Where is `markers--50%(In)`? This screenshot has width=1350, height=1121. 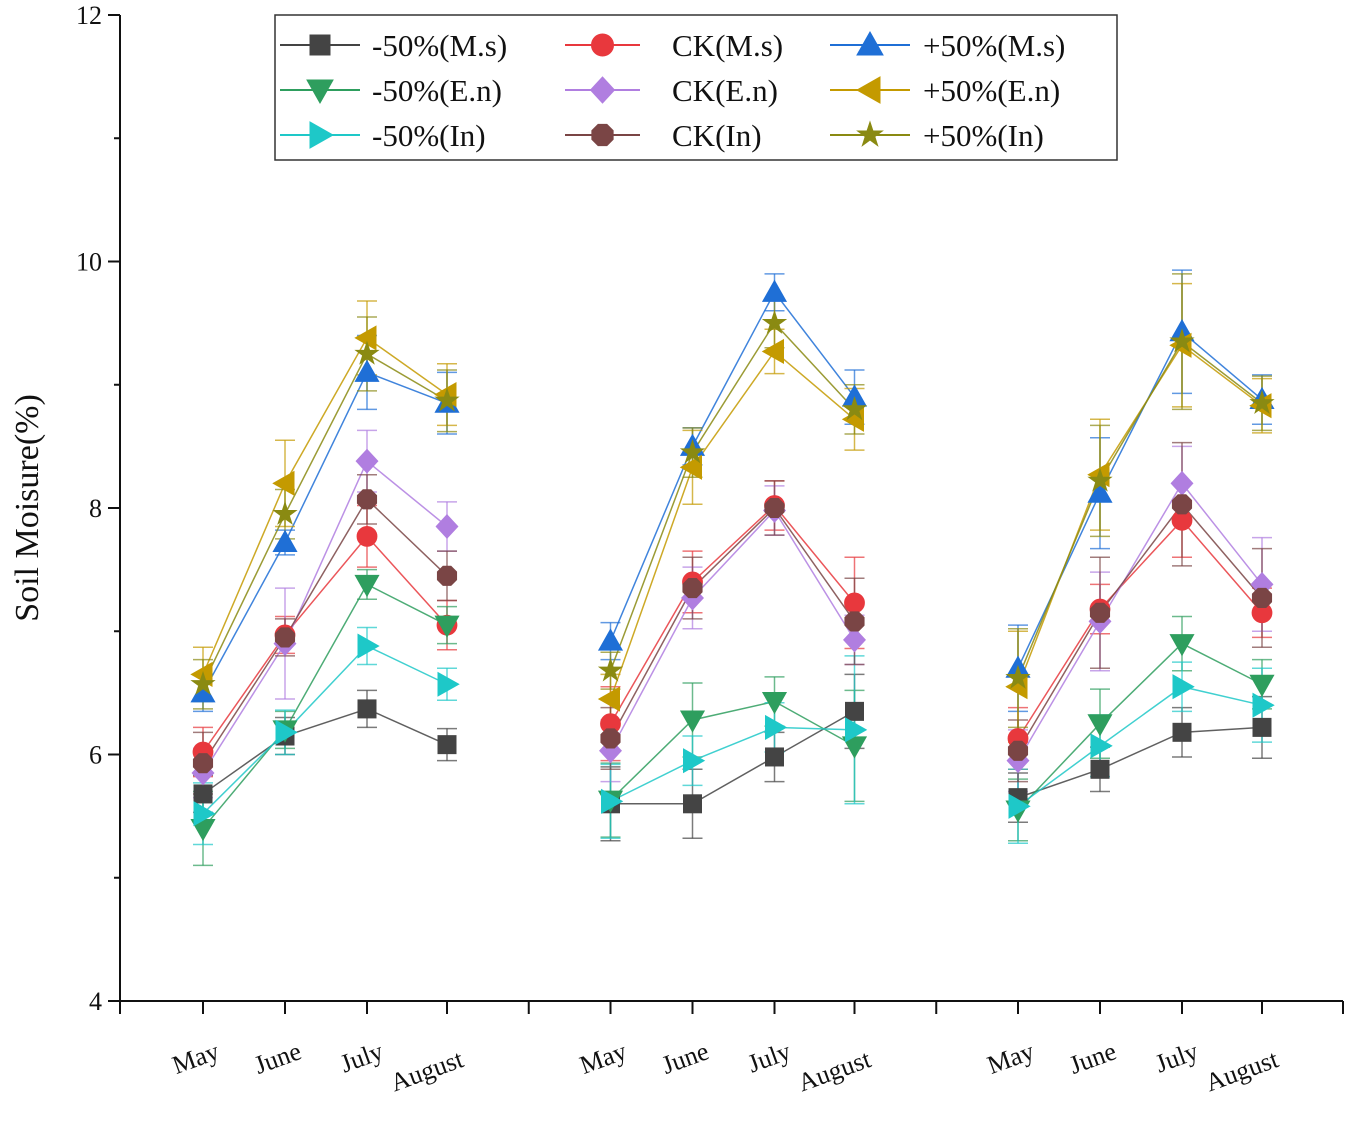
markers--50%(In) is located at coordinates (734, 730).